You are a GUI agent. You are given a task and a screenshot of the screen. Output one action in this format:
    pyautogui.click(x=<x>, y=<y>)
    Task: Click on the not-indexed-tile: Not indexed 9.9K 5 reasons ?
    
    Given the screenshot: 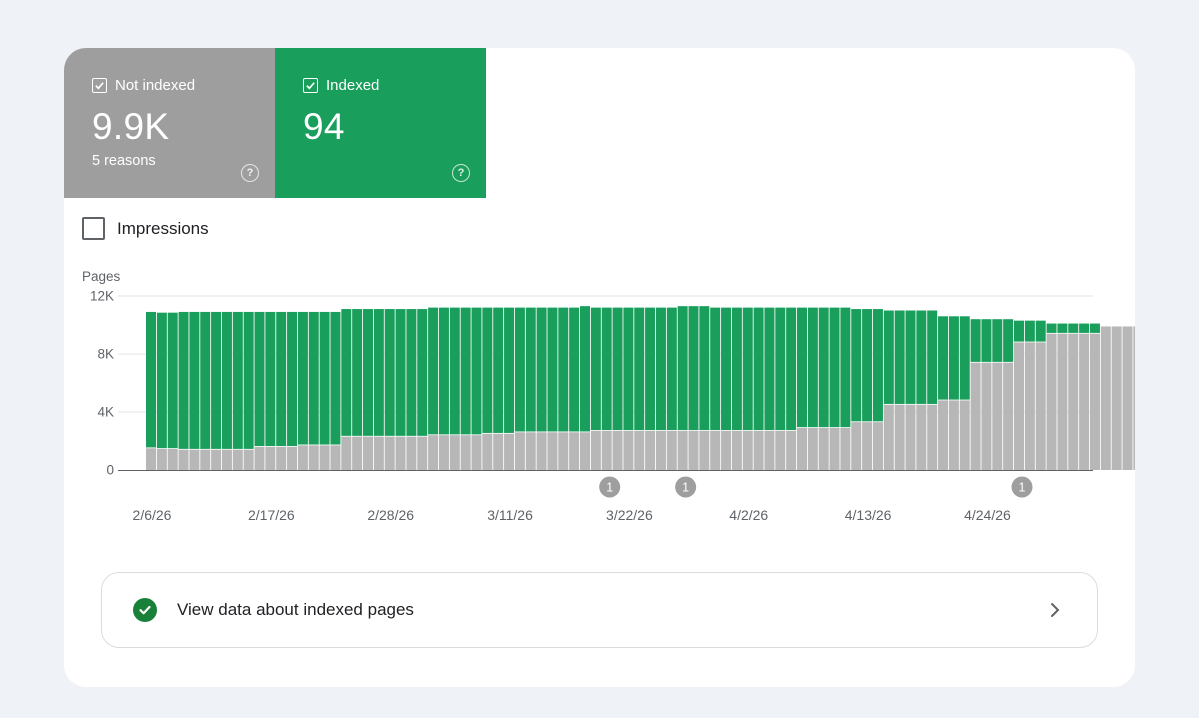 What is the action you would take?
    pyautogui.click(x=169, y=123)
    